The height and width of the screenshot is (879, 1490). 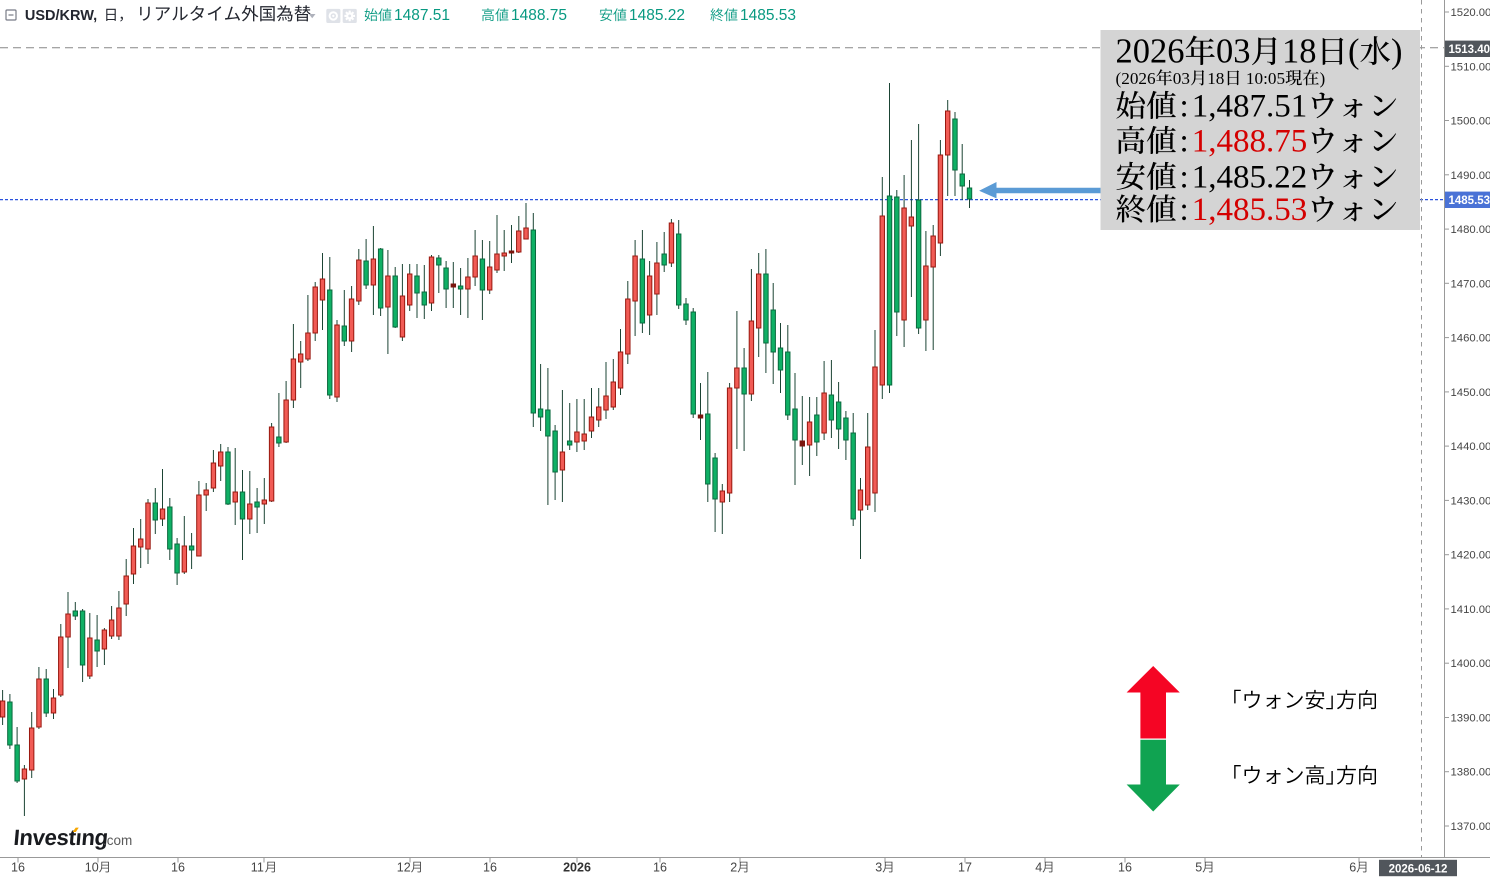 What do you see at coordinates (1038, 868) in the screenshot?
I see `svg-text: 4` at bounding box center [1038, 868].